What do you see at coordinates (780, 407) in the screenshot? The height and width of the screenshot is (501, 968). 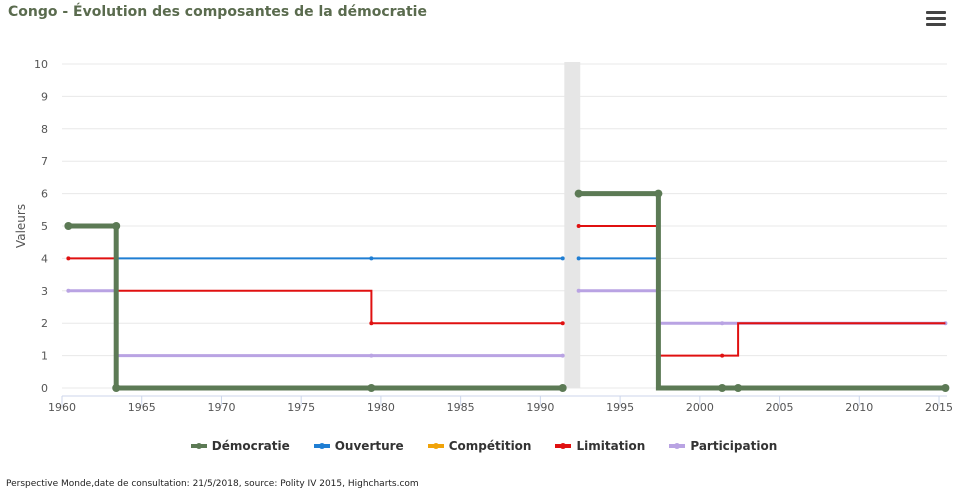 I see `x-tick-label: 2005` at bounding box center [780, 407].